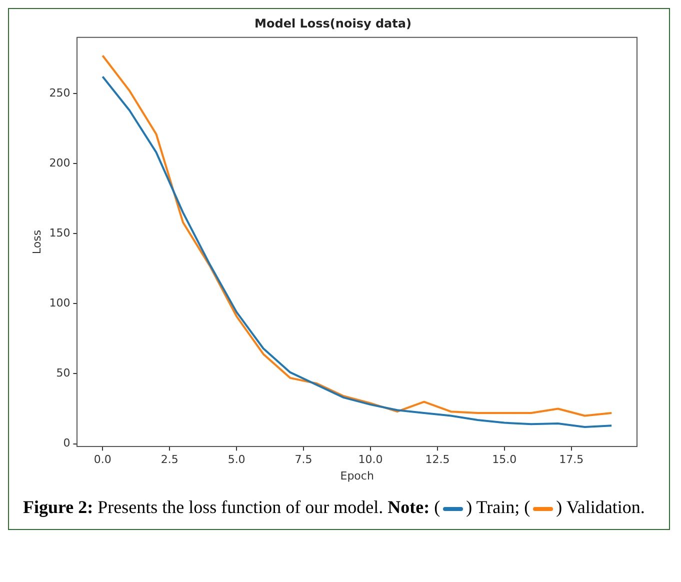 This screenshot has height=582, width=681. I want to click on legend-label: Validation, so click(603, 507).